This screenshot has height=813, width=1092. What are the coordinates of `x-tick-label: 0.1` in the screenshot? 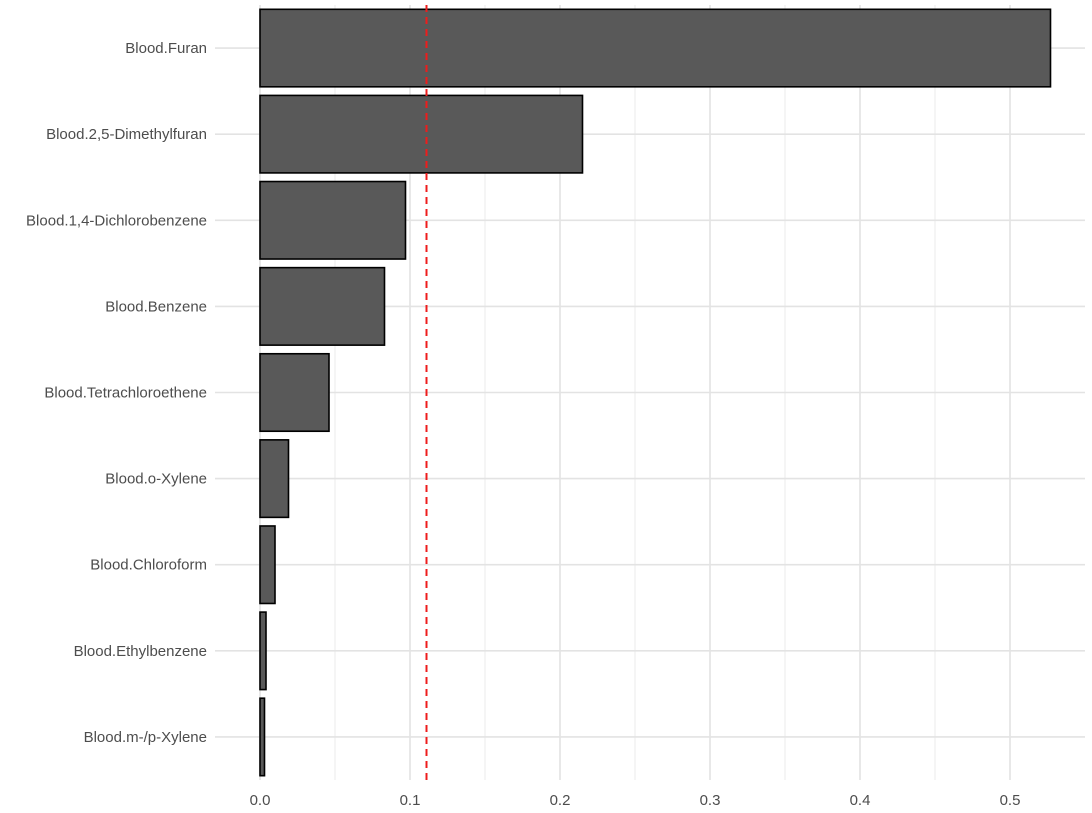 It's located at (410, 800).